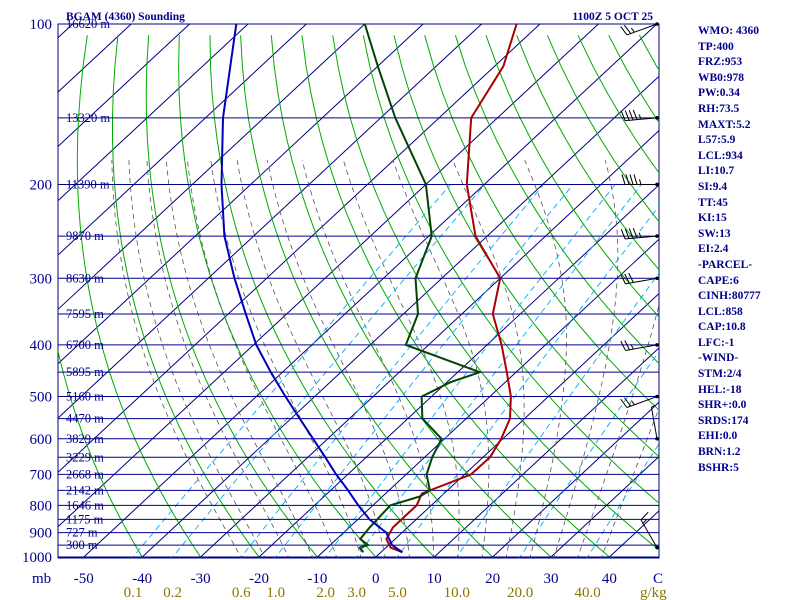 The image size is (800, 600). What do you see at coordinates (88, 24) in the screenshot?
I see `height-label: 16620 m` at bounding box center [88, 24].